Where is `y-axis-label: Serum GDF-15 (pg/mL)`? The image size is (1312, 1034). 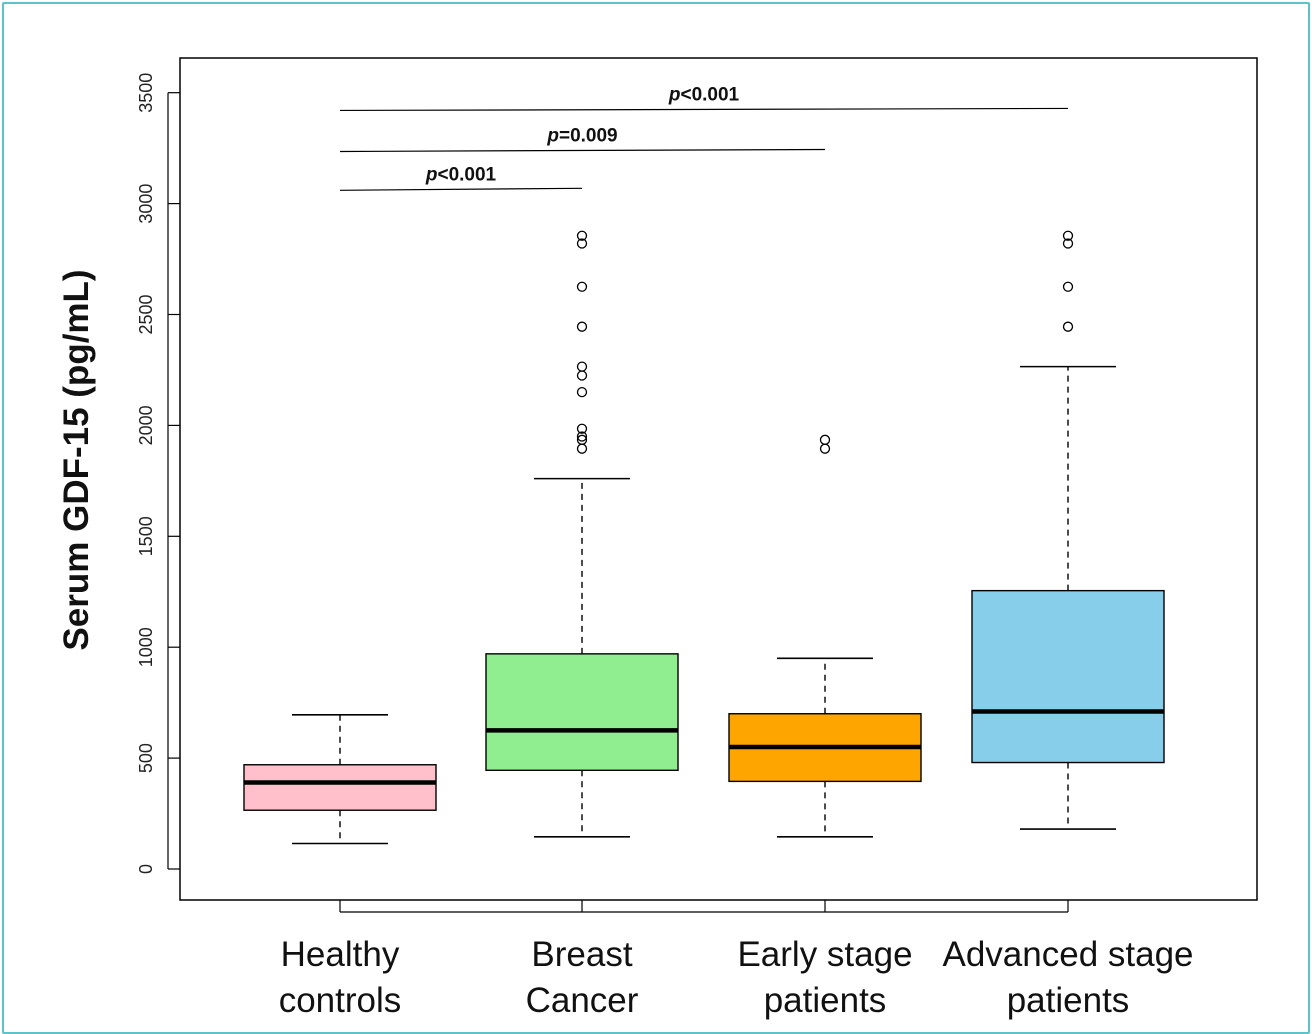
y-axis-label: Serum GDF-15 (pg/mL) is located at coordinates (76, 459).